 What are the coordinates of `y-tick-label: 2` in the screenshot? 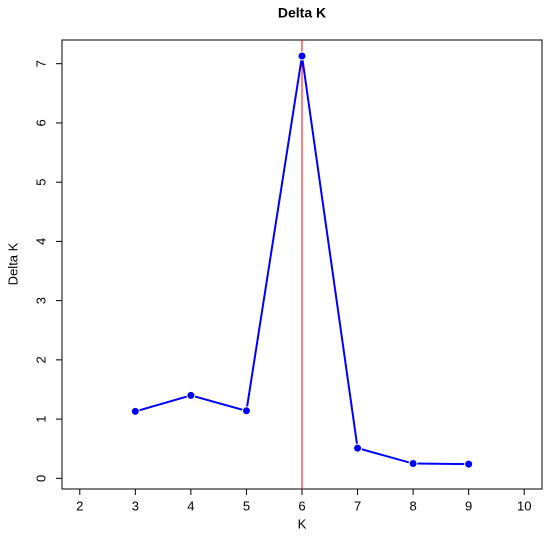 It's located at (40, 359).